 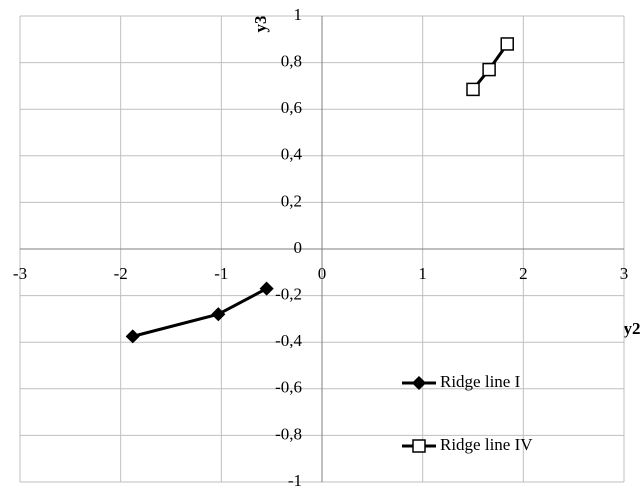 What do you see at coordinates (291, 107) in the screenshot?
I see `y-tick-label: 0,6` at bounding box center [291, 107].